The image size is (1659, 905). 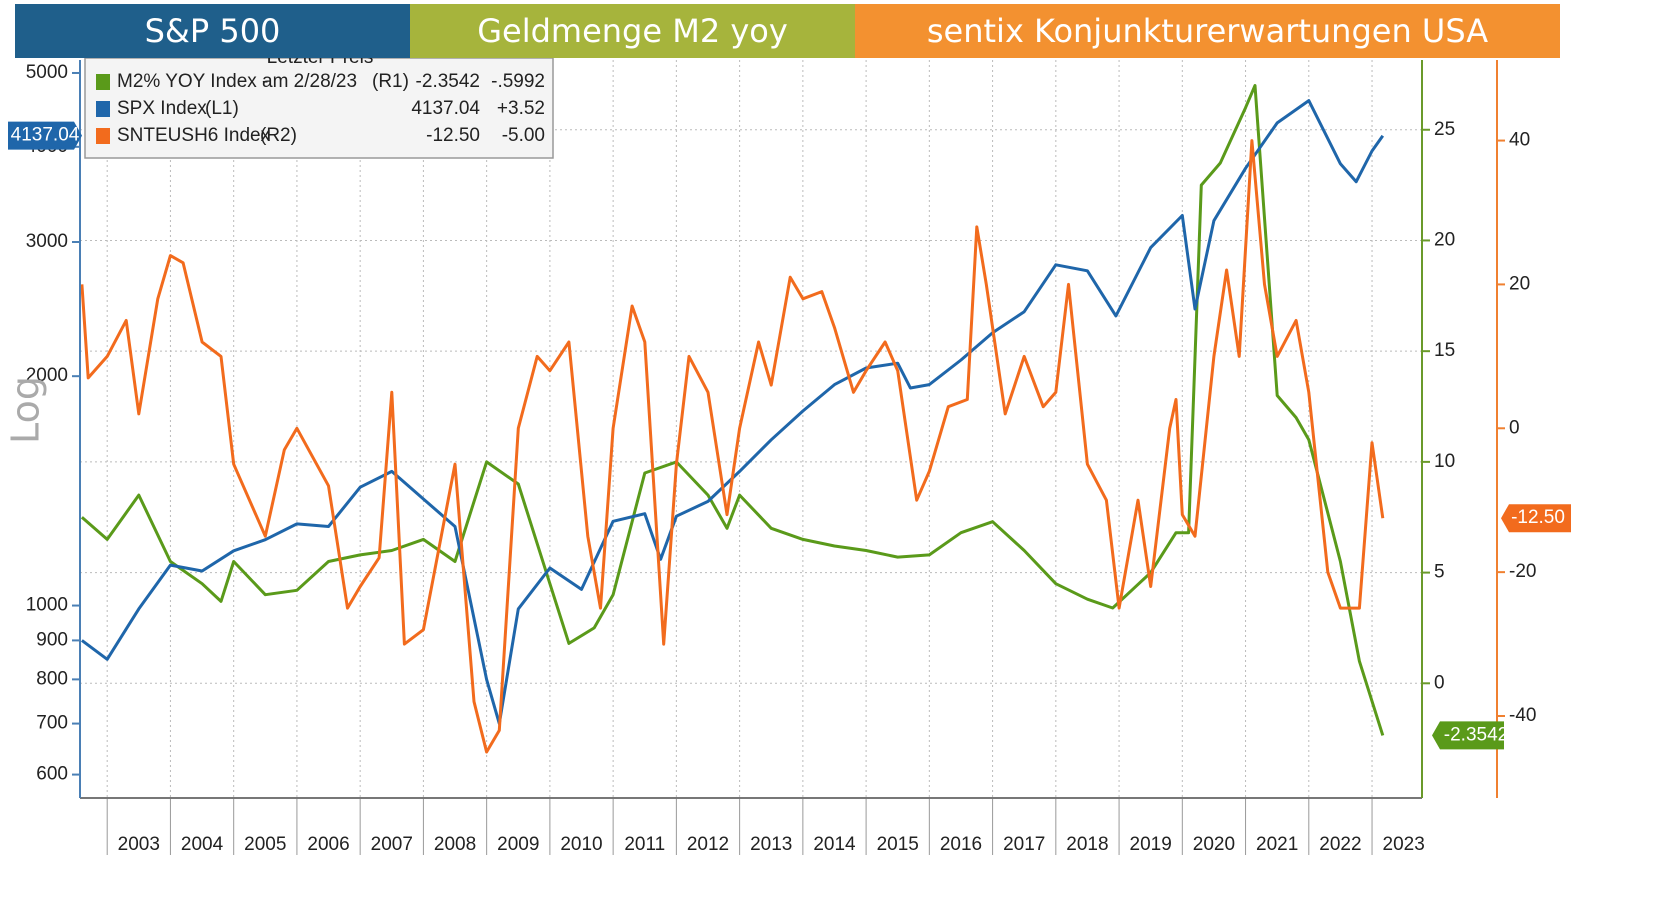 I want to click on x-tick-label: 2010, so click(x=581, y=844).